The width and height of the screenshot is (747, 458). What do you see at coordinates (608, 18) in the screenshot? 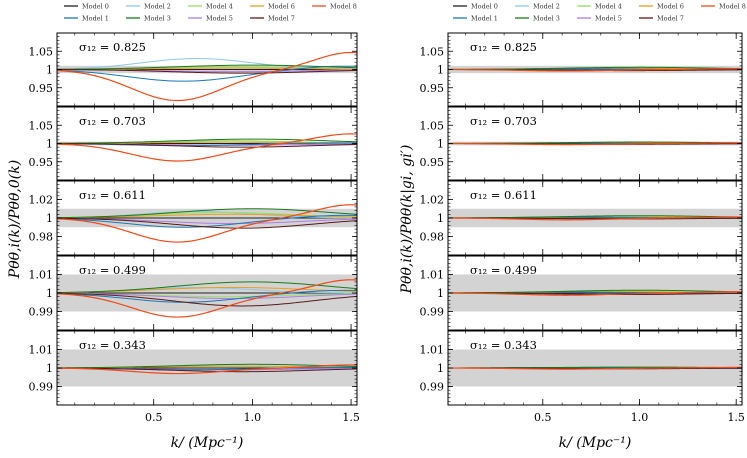
I see `legend-label-1-5: Model 5` at bounding box center [608, 18].